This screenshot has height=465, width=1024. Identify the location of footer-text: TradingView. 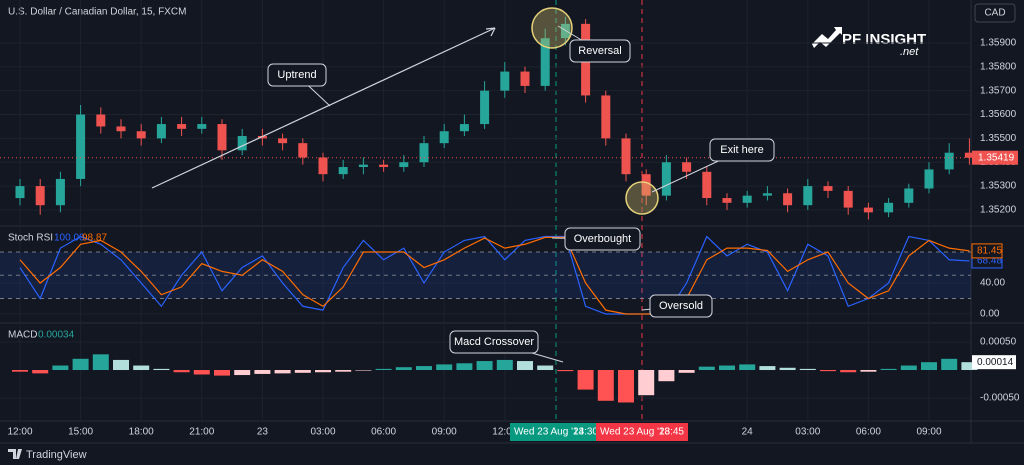
(56, 455).